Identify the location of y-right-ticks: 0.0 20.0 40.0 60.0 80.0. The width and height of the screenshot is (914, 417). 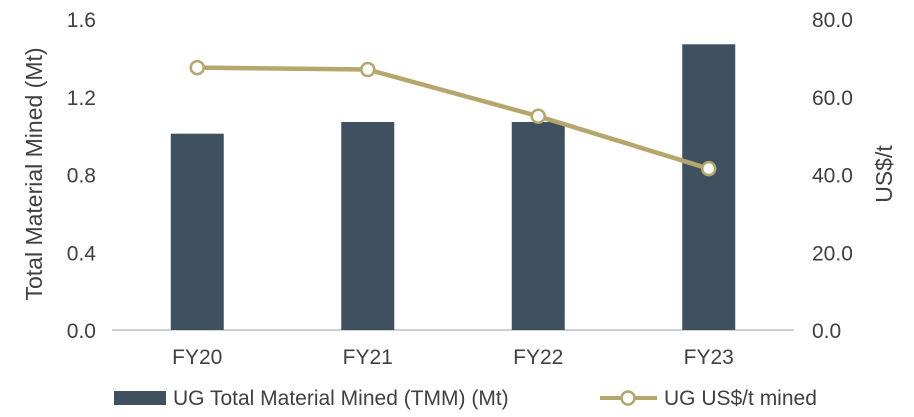
(832, 176).